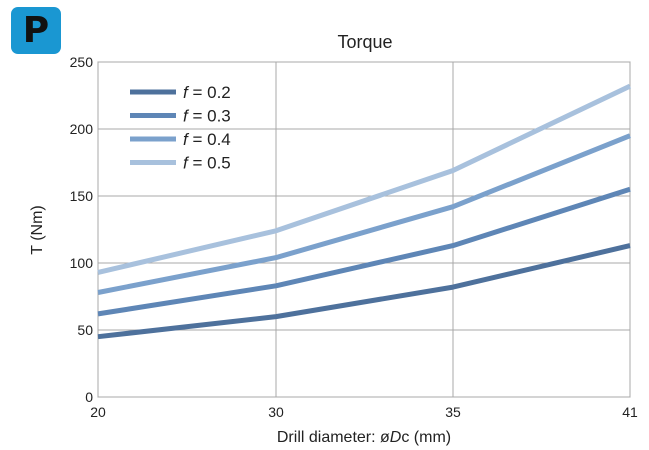  I want to click on x-axis-label-suffix: (mm), so click(430, 437).